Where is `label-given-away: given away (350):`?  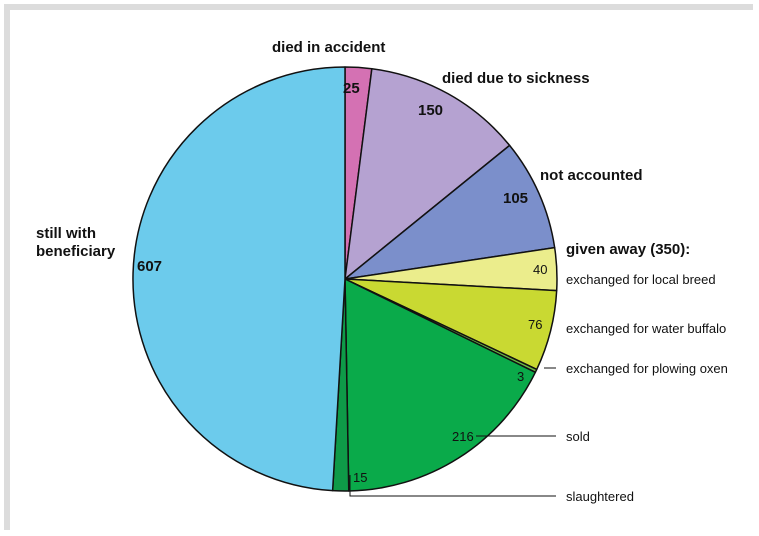 label-given-away: given away (350): is located at coordinates (628, 249).